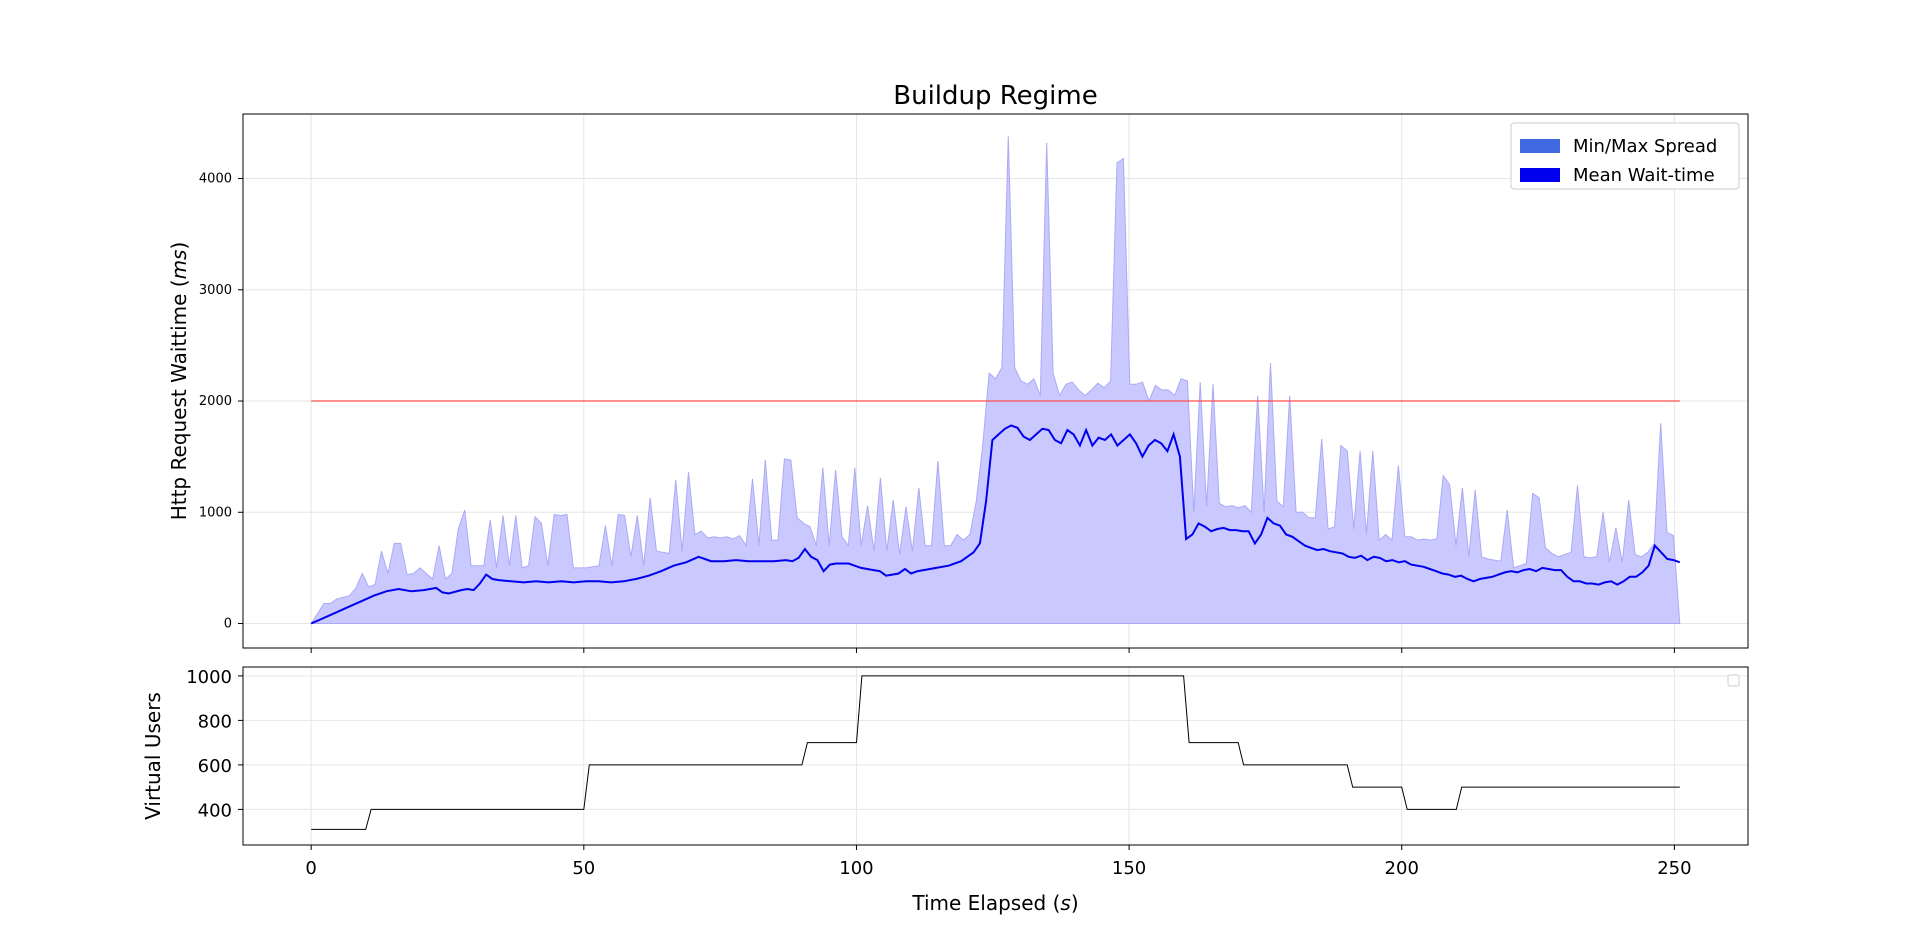 This screenshot has height=938, width=1920. I want to click on virtual-users-y-ticks: 400 600 800 1000, so click(214, 744).